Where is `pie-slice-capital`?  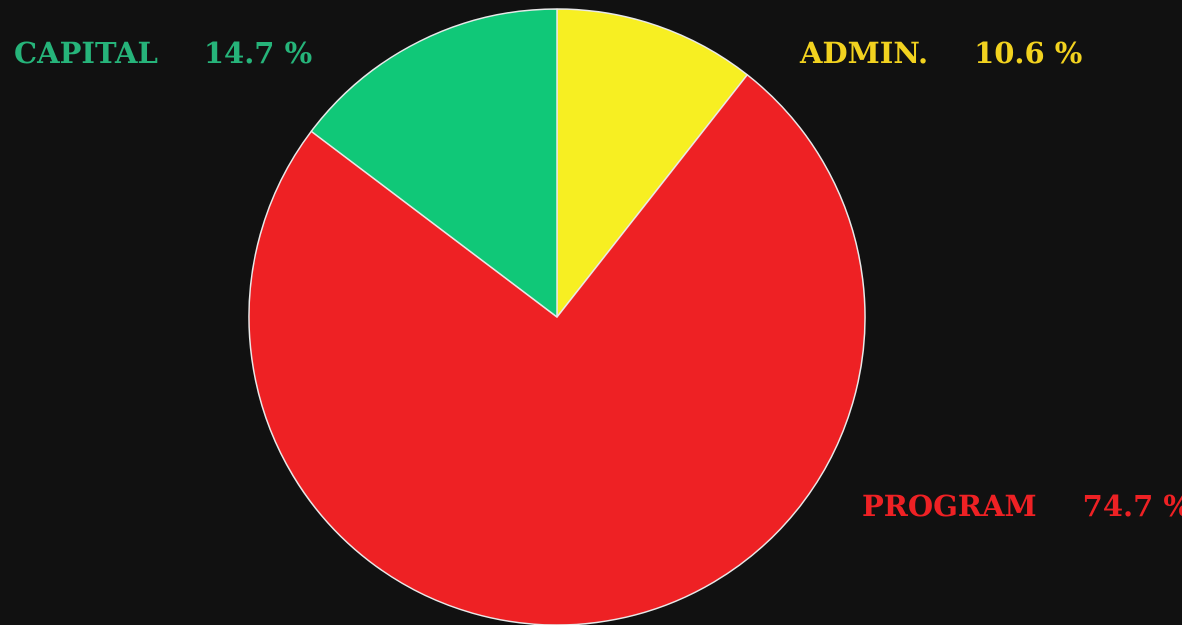
pie-slice-capital is located at coordinates (434, 163).